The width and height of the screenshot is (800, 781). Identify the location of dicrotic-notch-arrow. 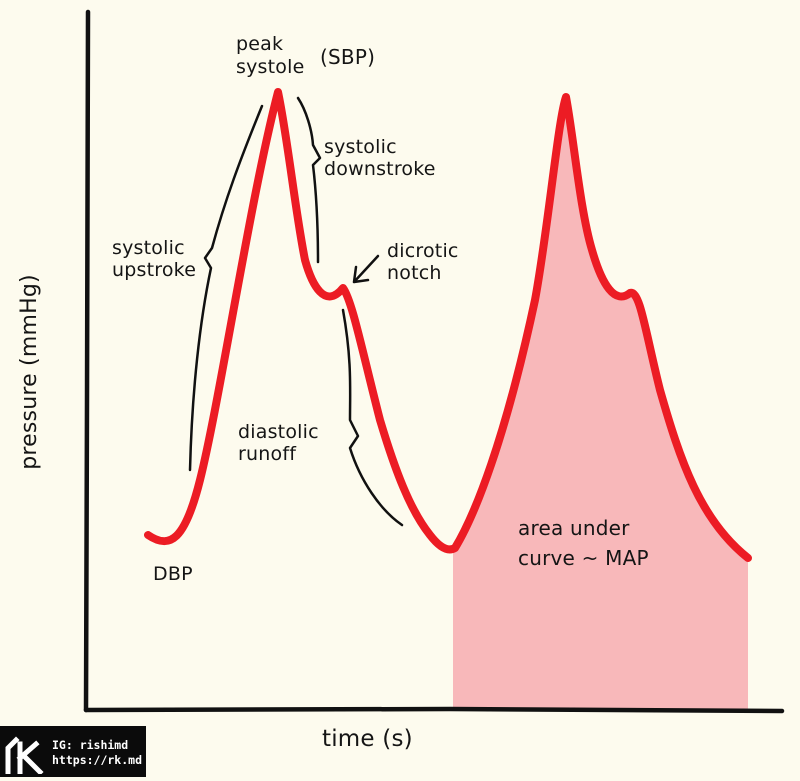
(366, 269).